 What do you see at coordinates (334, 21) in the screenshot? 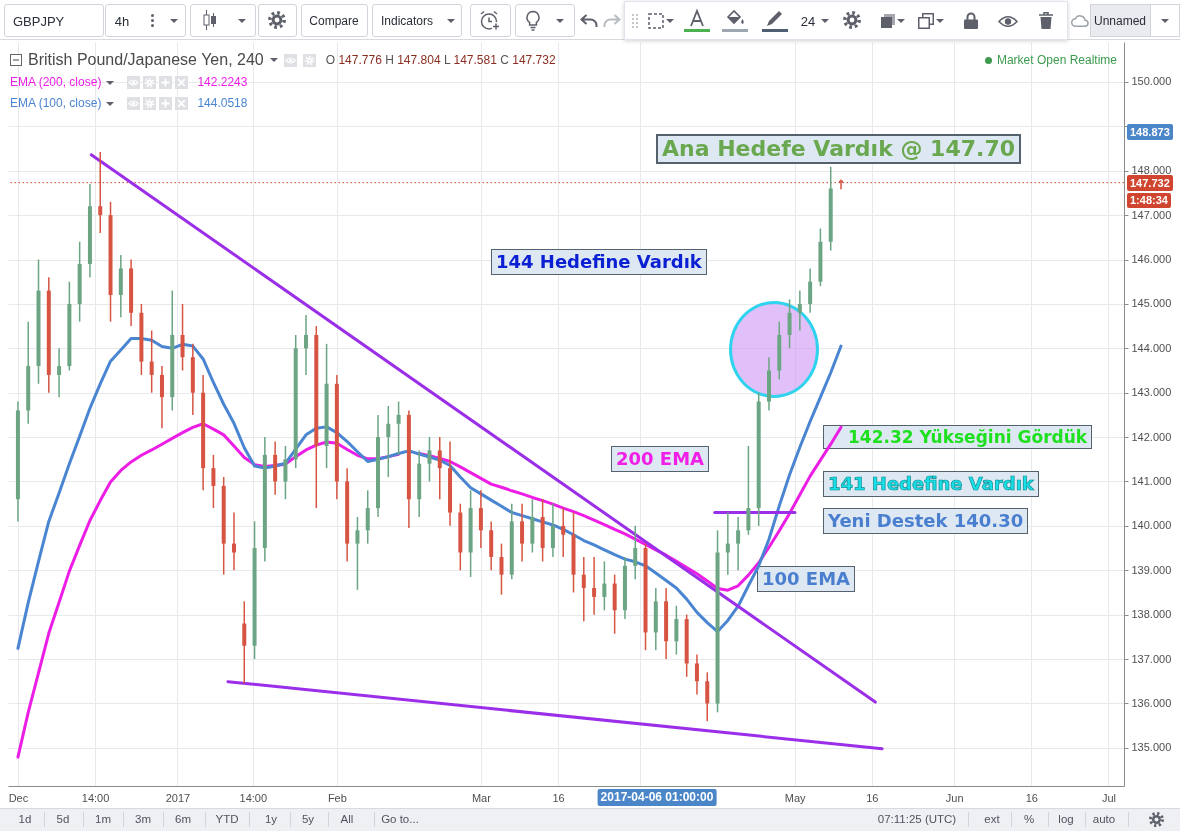
I see `text: Compare` at bounding box center [334, 21].